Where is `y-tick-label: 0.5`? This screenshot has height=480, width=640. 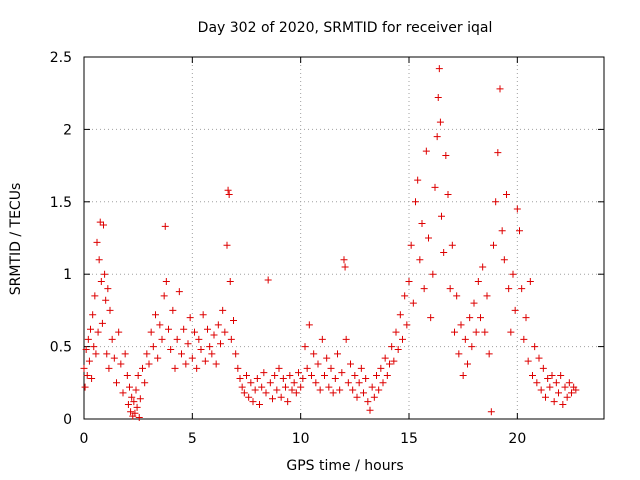 y-tick-label: 0.5 is located at coordinates (61, 348).